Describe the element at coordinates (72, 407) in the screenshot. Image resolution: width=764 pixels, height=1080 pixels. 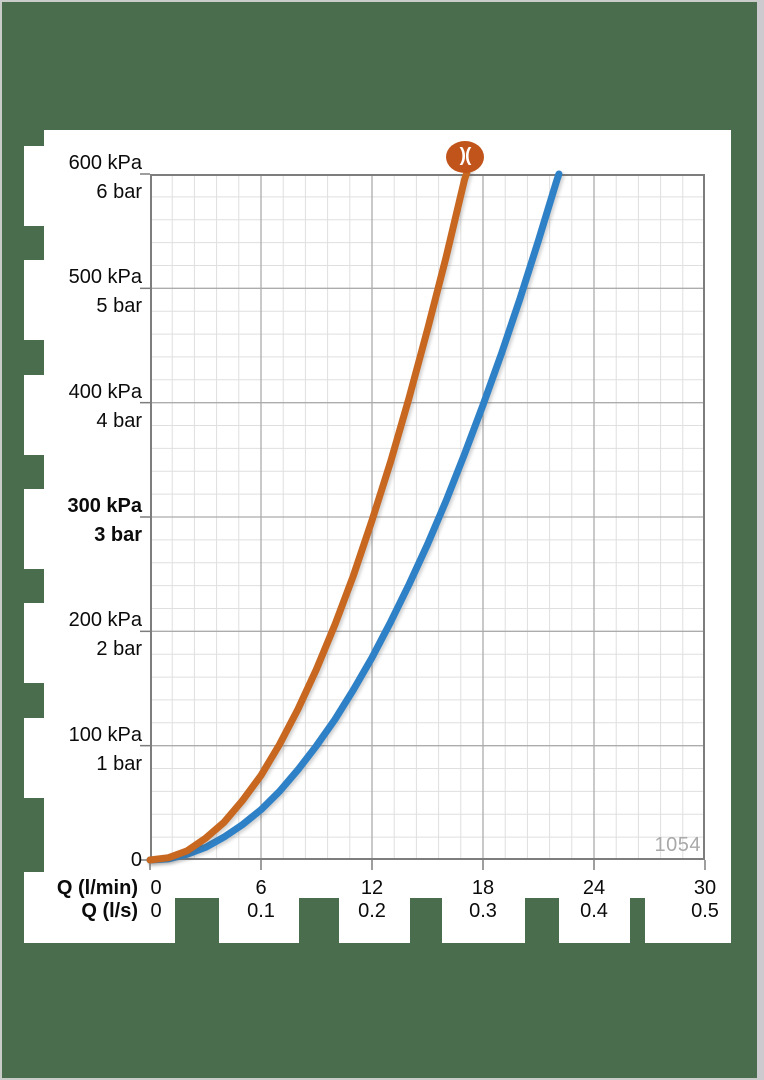
I see `y-axis-label: 400 kPa 4 bar` at that location.